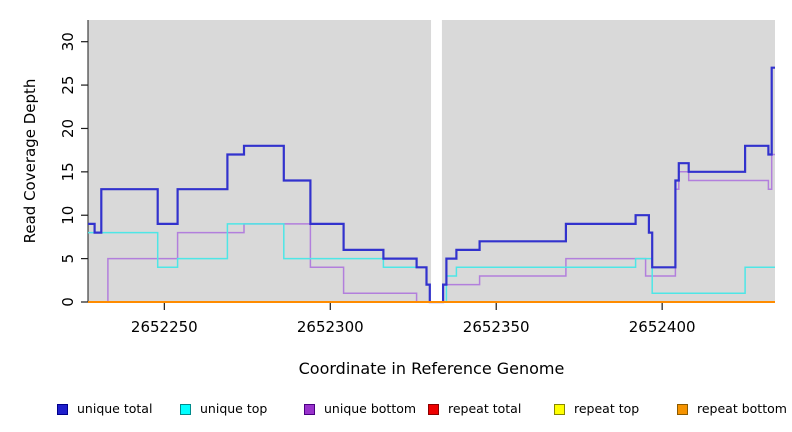  I want to click on x-axis-title: Coordinate in Reference Genome, so click(431, 368).